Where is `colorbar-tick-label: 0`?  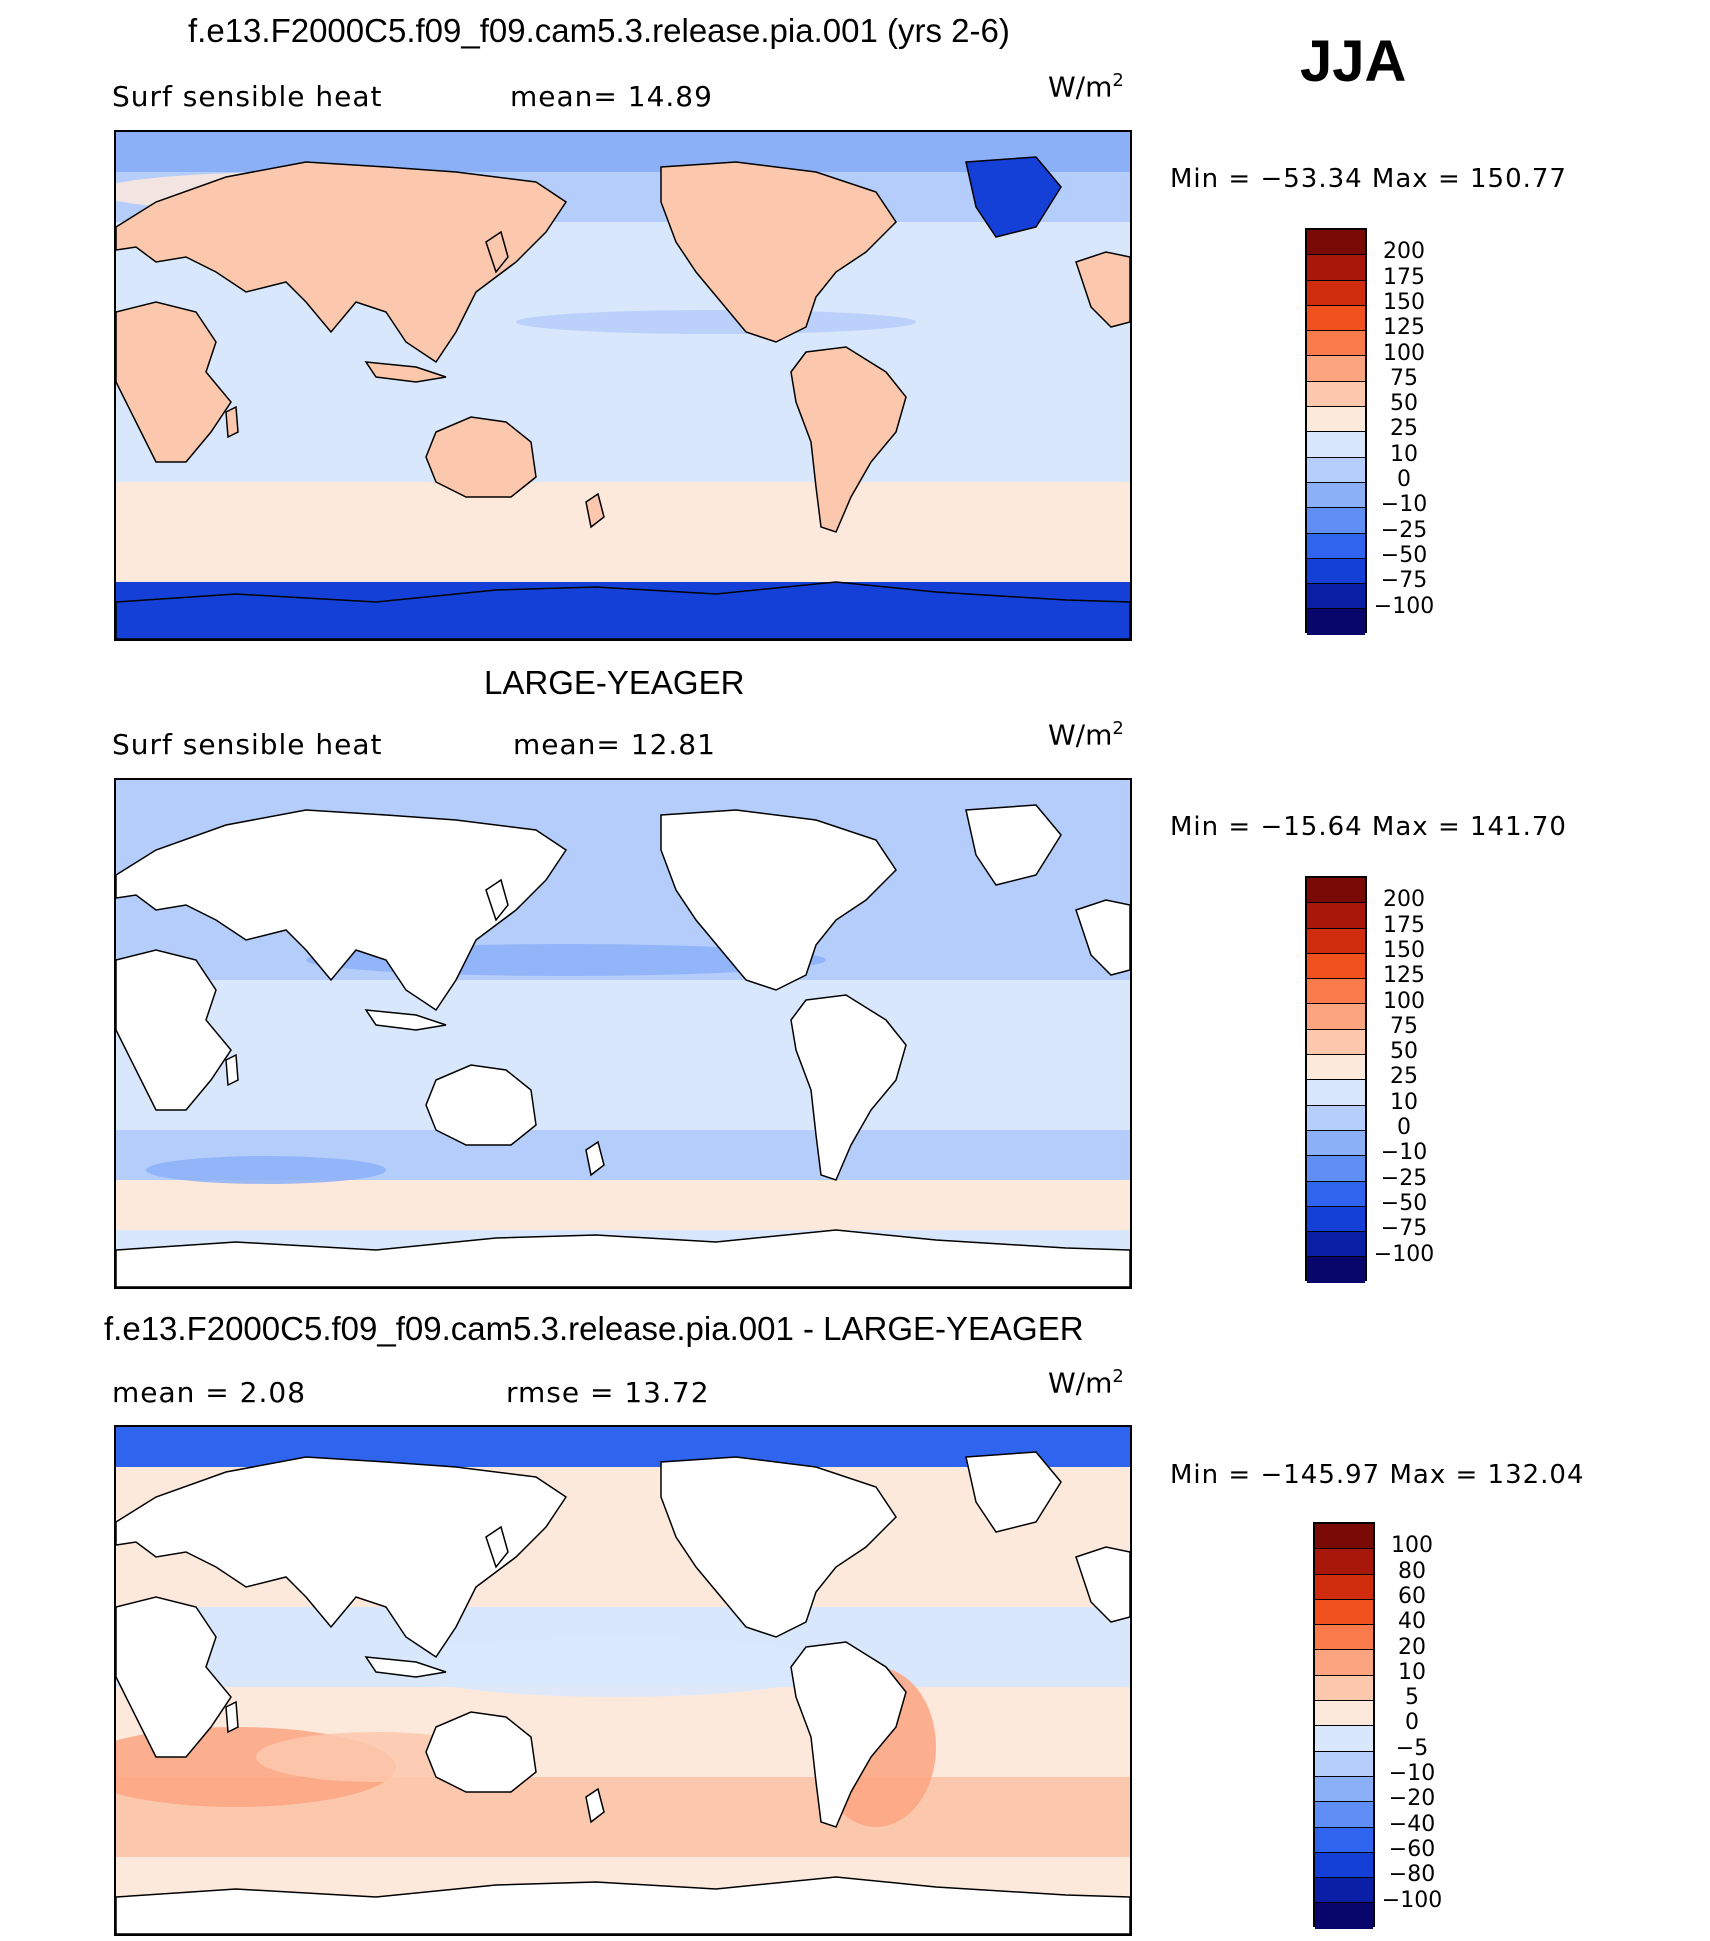
colorbar-tick-label: 0 is located at coordinates (1404, 479).